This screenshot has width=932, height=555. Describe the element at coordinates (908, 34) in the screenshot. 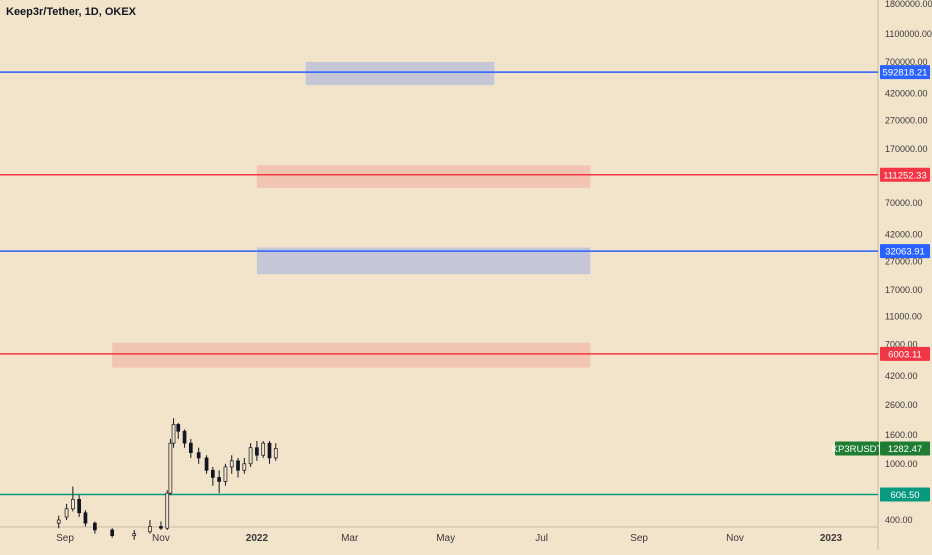

I see `y-tick-label: 1100000.00` at that location.